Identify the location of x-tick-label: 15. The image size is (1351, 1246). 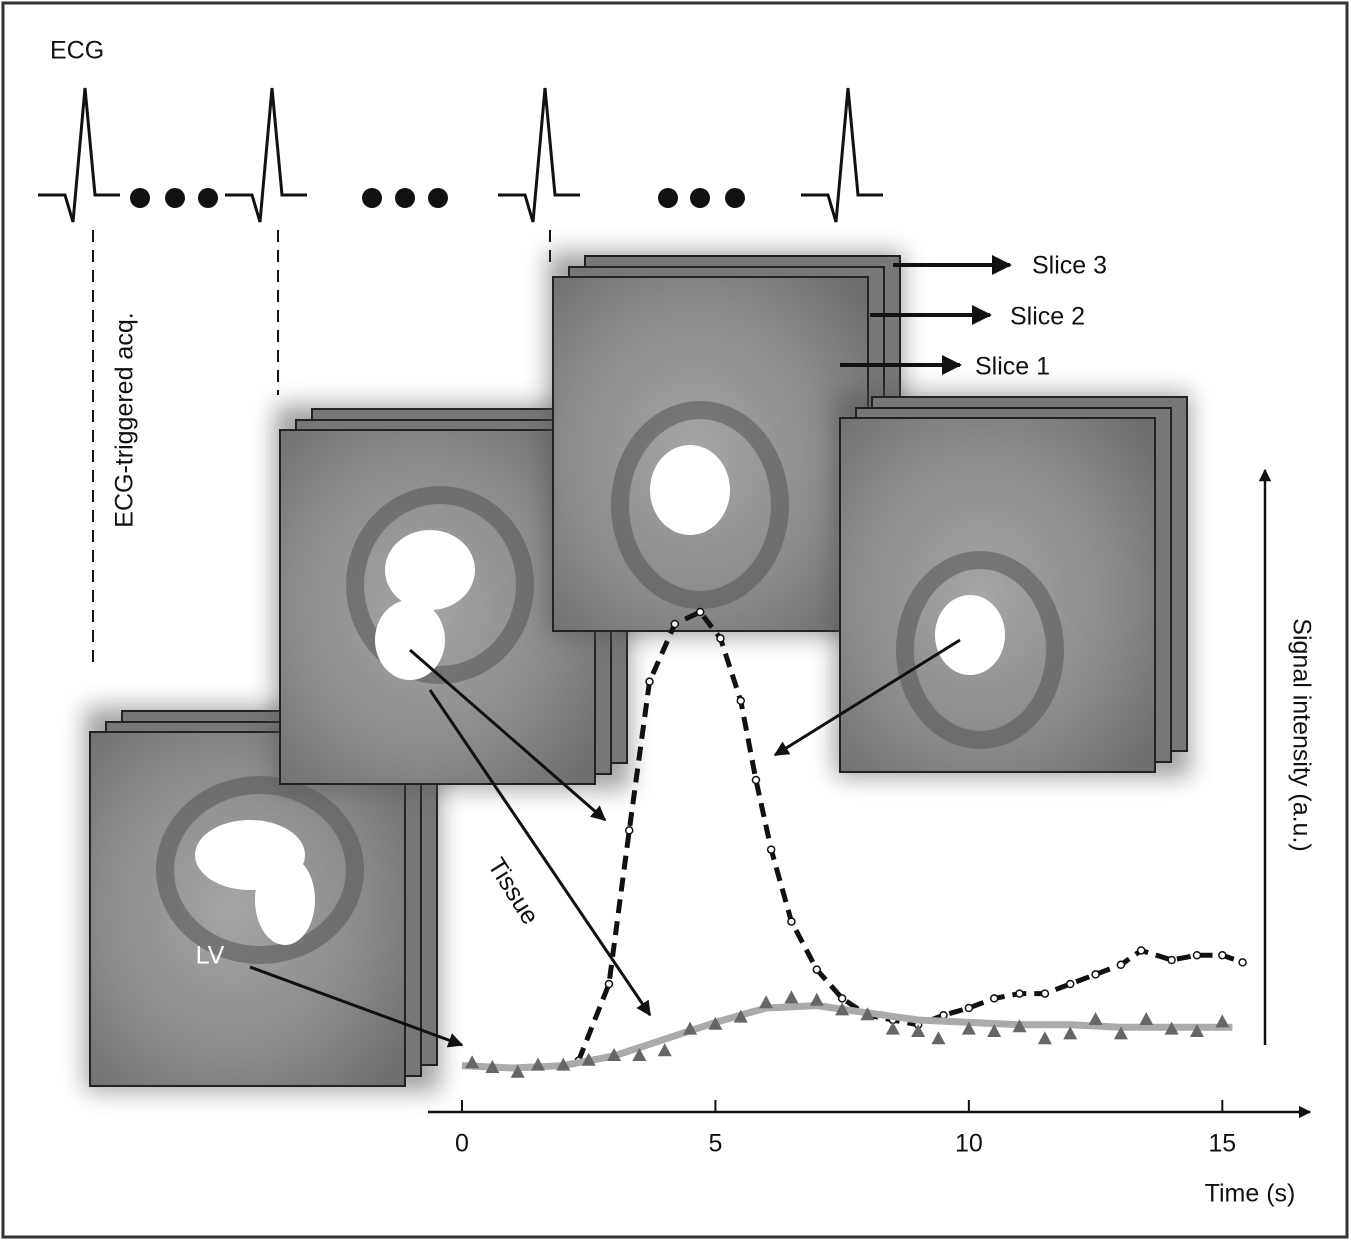
(1222, 1144).